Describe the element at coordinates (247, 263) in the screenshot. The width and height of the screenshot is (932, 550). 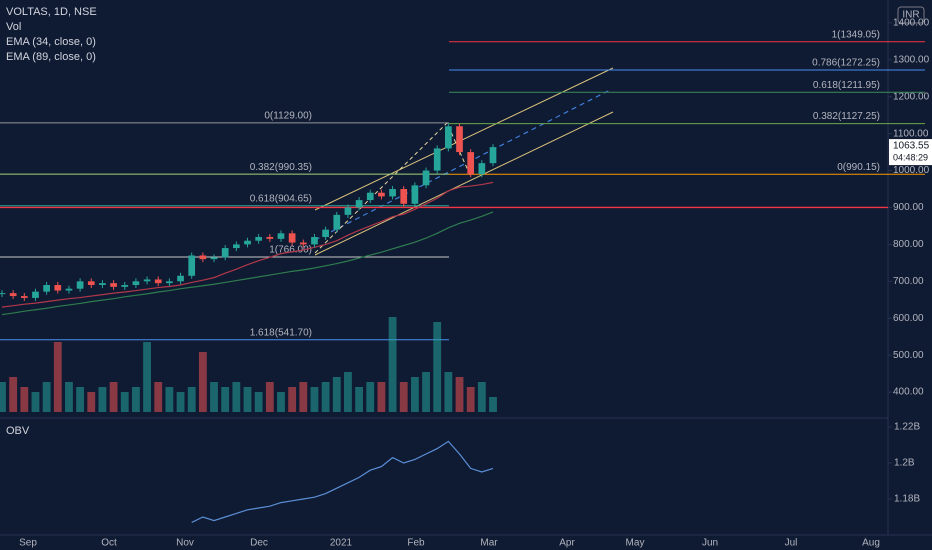
I see `ema89-line` at that location.